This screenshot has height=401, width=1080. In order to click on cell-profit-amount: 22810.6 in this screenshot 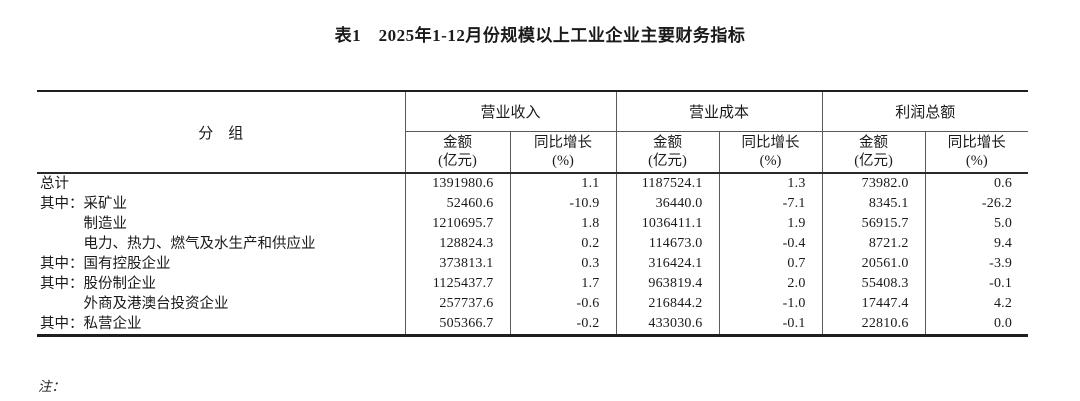, I will do `click(873, 325)`.